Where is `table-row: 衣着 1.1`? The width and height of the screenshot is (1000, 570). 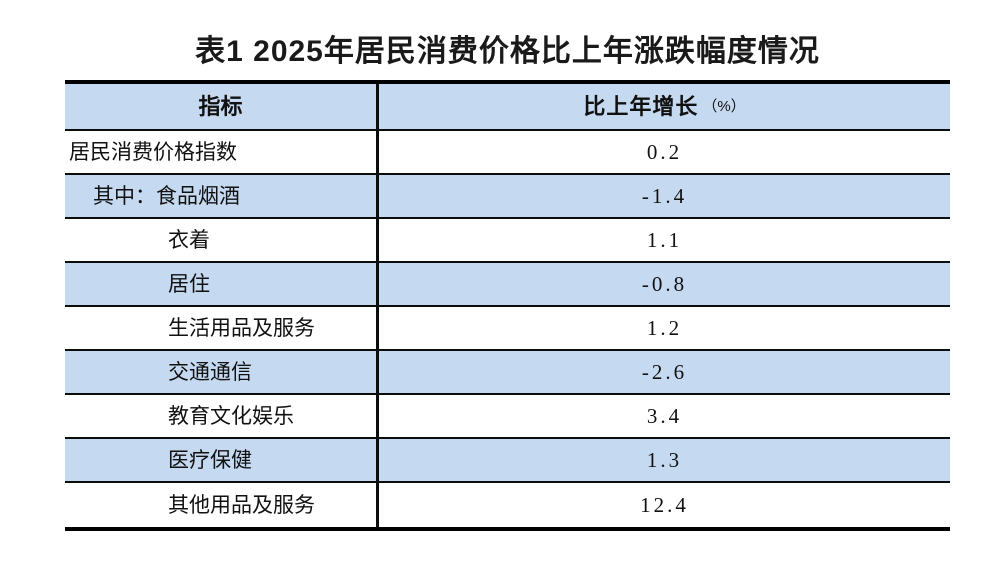 table-row: 衣着 1.1 is located at coordinates (507, 241).